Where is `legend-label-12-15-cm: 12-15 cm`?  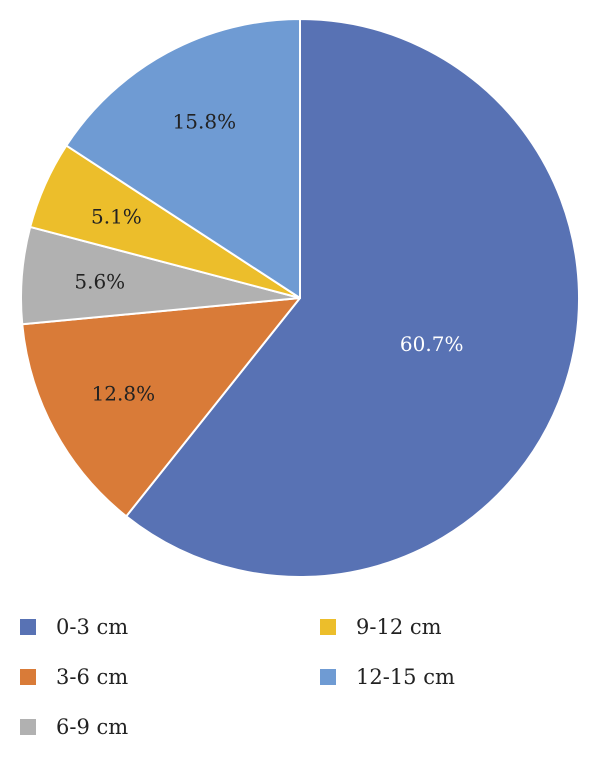
legend-label-12-15-cm: 12-15 cm is located at coordinates (405, 677).